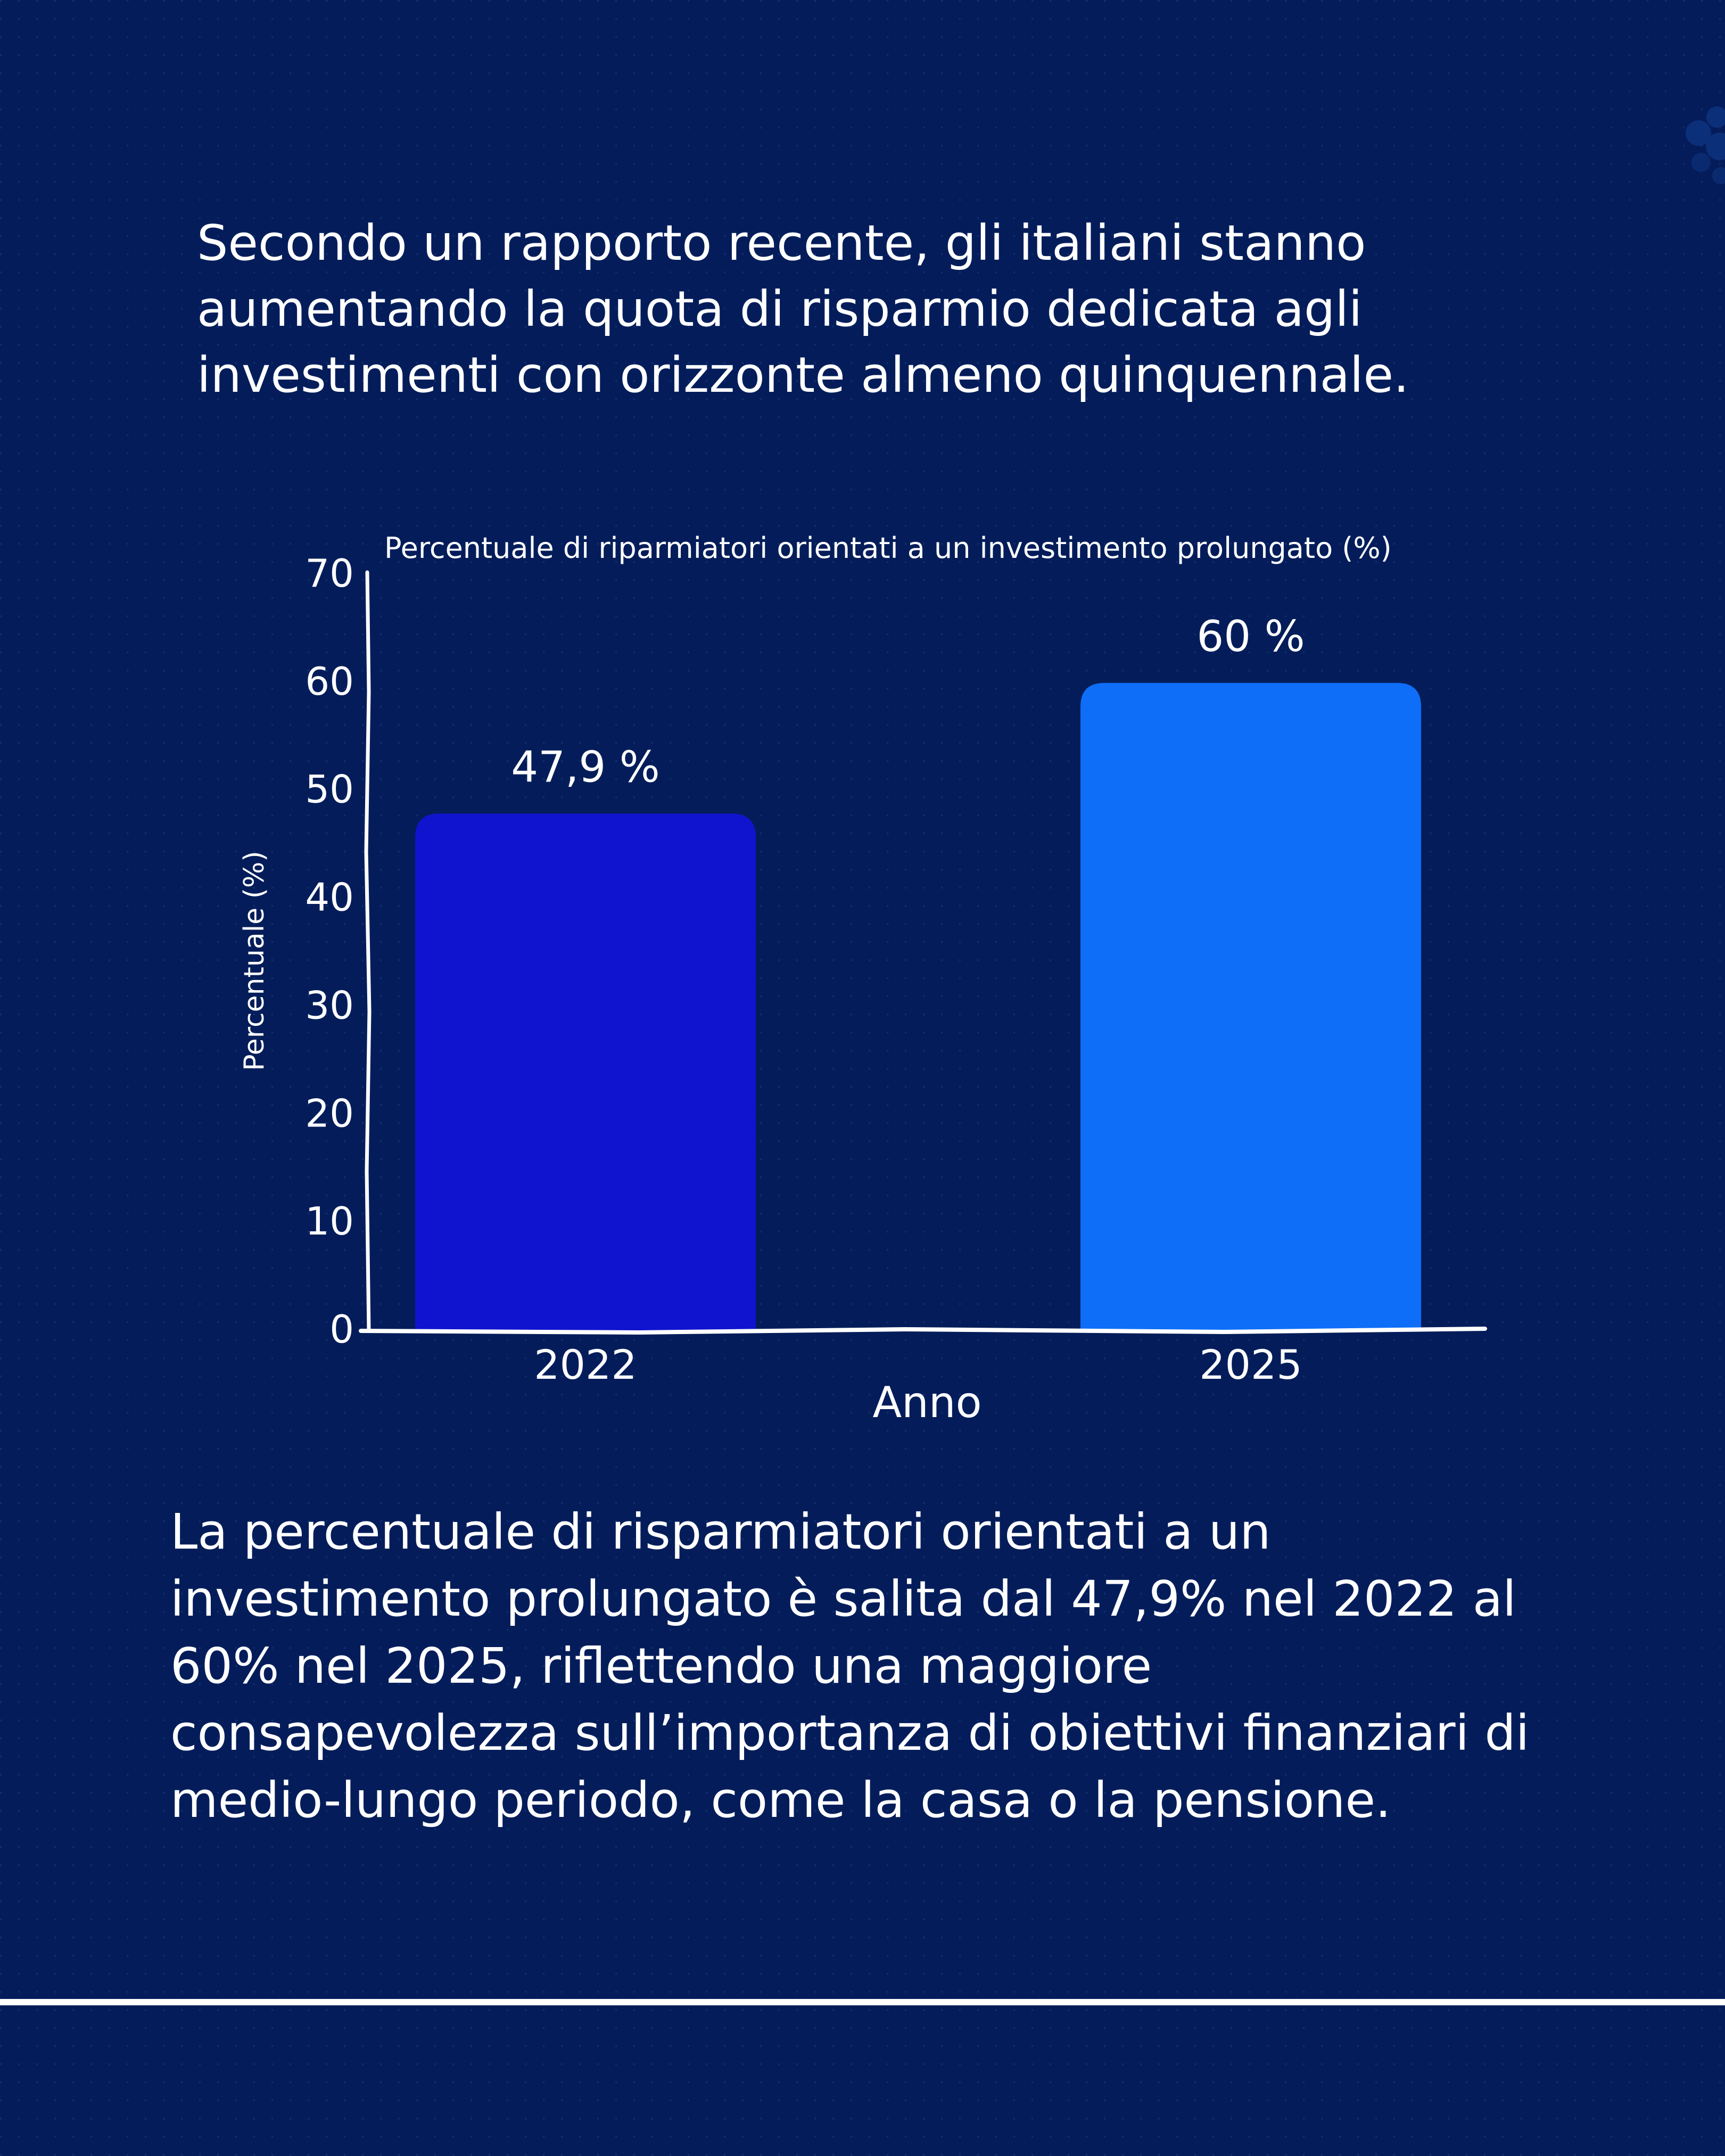 The image size is (1725, 2156). What do you see at coordinates (1705, 145) in the screenshot?
I see `decorative-dots` at bounding box center [1705, 145].